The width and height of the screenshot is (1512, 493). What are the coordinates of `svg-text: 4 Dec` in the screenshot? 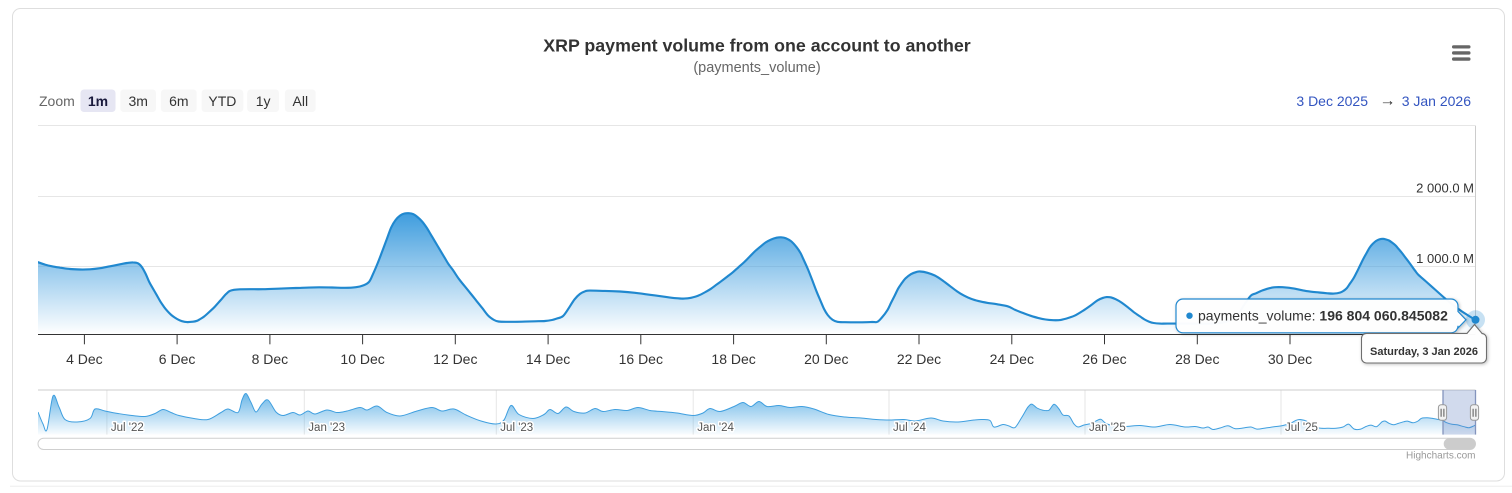 It's located at (84, 359).